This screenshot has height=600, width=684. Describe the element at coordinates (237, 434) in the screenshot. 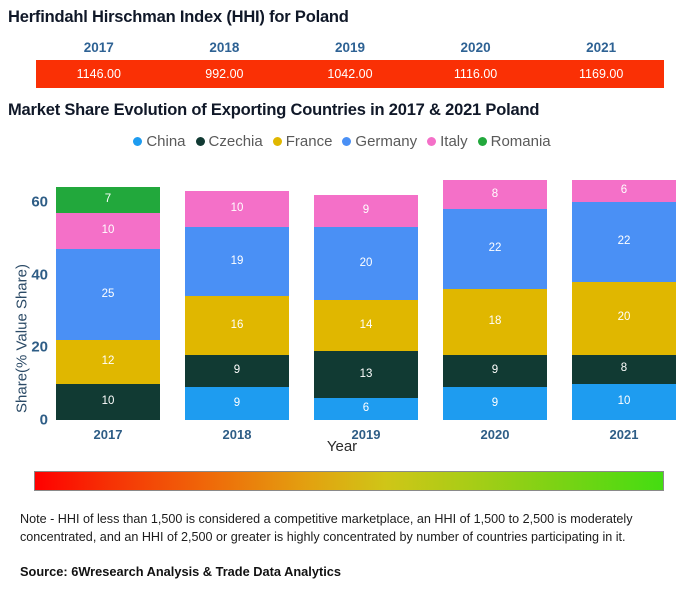

I see `x-axis-tick: 2018` at that location.